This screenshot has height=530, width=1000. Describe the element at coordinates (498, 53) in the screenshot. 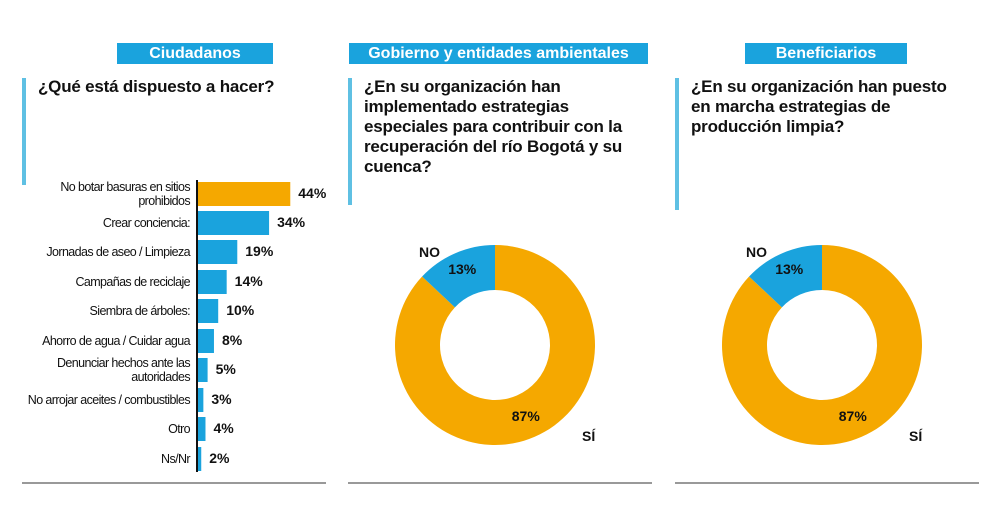

I see `panel-header: Gobierno y entidades ambientales` at that location.